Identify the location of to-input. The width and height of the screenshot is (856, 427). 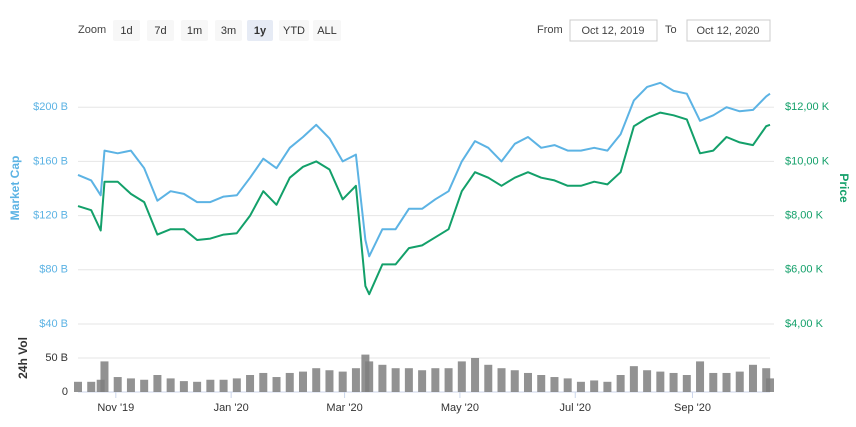
(728, 30).